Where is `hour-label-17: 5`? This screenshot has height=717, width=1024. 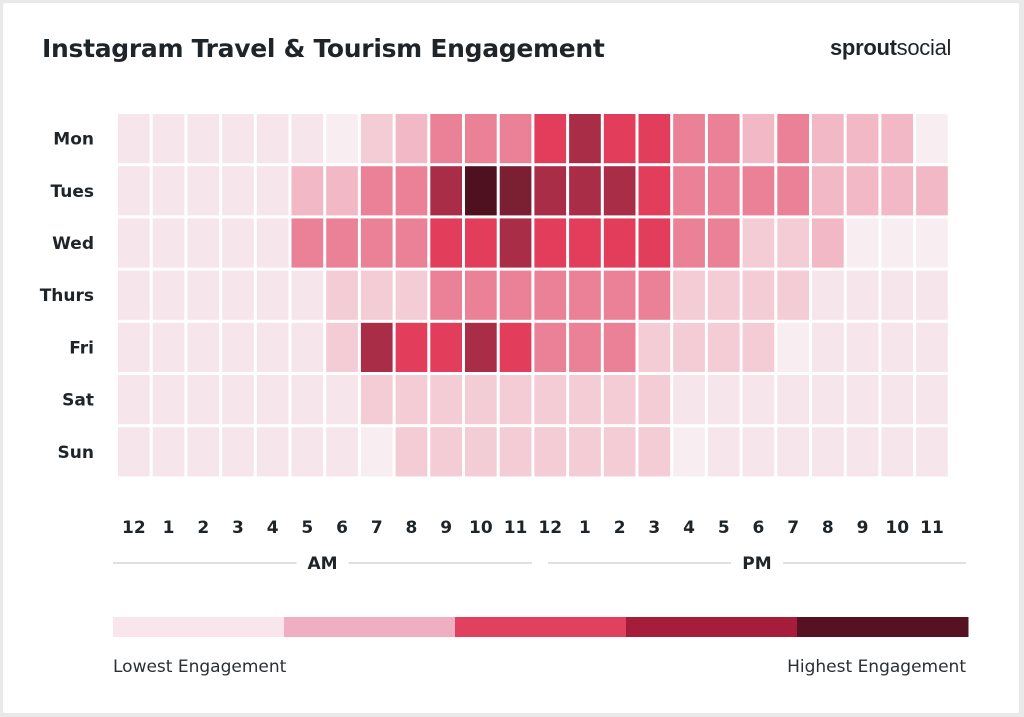 hour-label-17: 5 is located at coordinates (724, 528).